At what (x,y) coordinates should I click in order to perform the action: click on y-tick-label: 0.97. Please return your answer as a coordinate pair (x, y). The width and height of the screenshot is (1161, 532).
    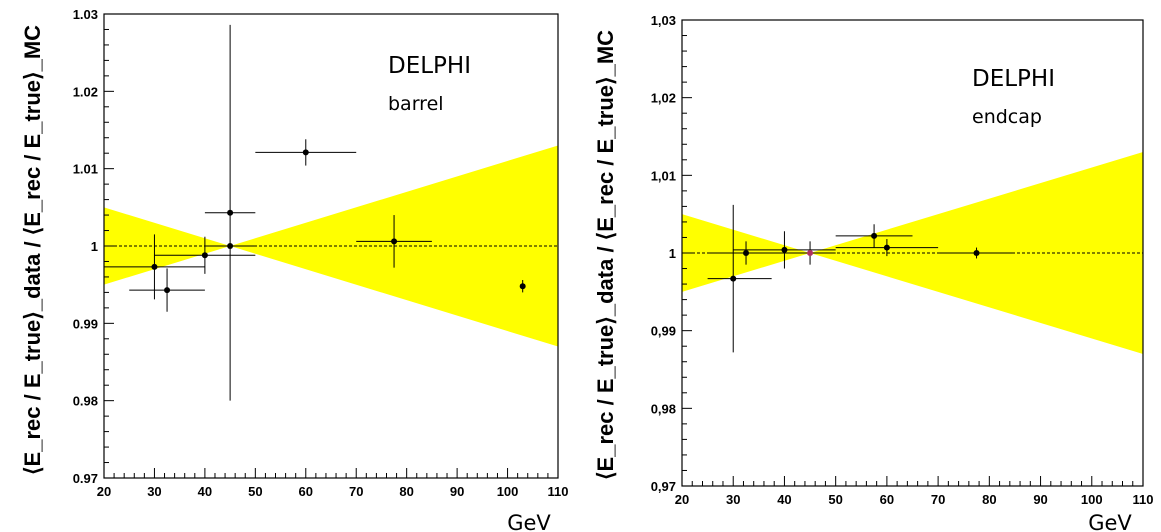
    Looking at the image, I should click on (85, 478).